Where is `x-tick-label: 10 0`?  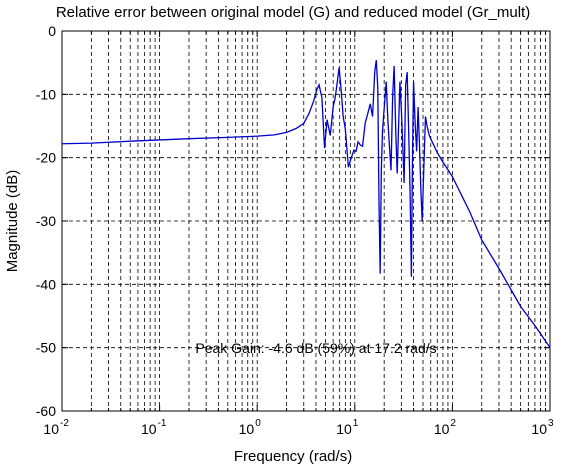
x-tick-label: 10 0 is located at coordinates (250, 427).